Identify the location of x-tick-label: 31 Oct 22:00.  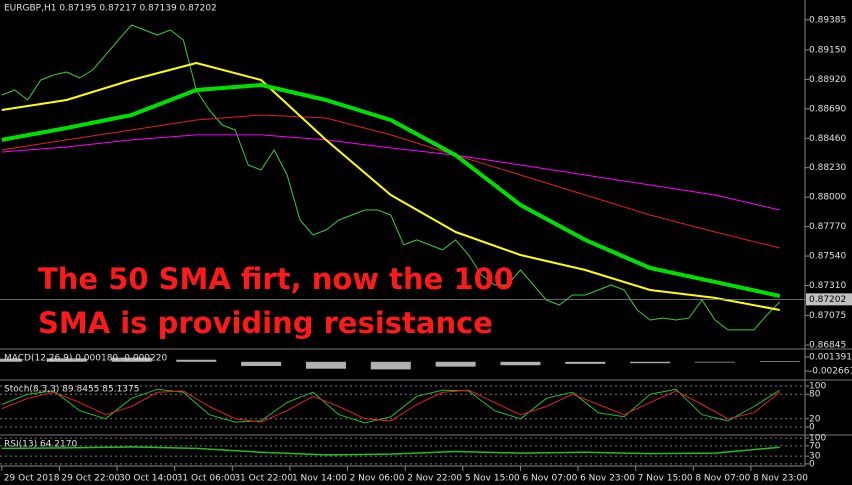
(263, 479).